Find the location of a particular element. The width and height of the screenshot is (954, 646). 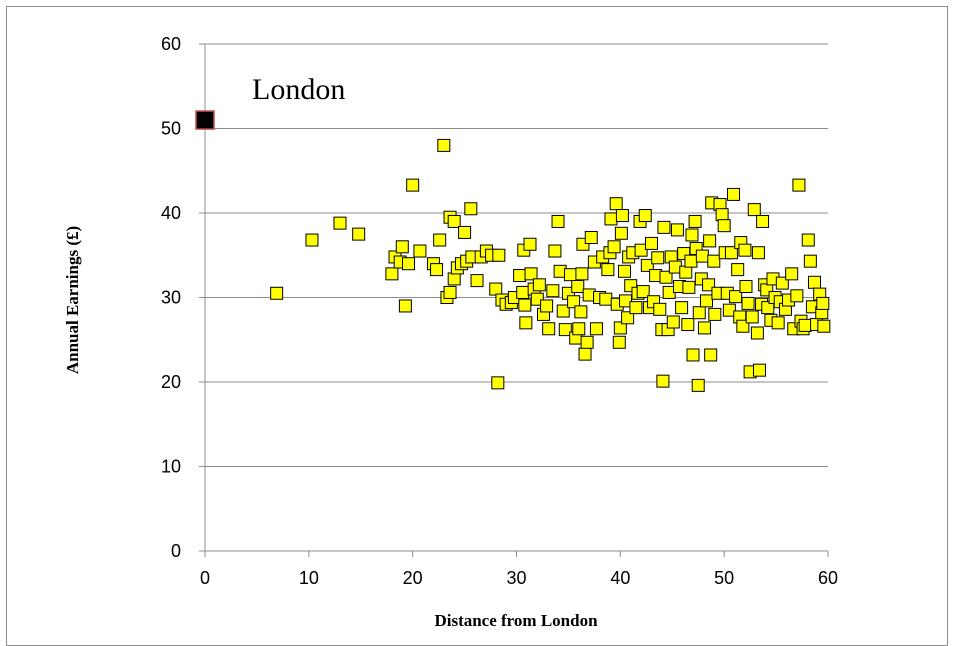

y-tick-label-20: 20 is located at coordinates (171, 382).